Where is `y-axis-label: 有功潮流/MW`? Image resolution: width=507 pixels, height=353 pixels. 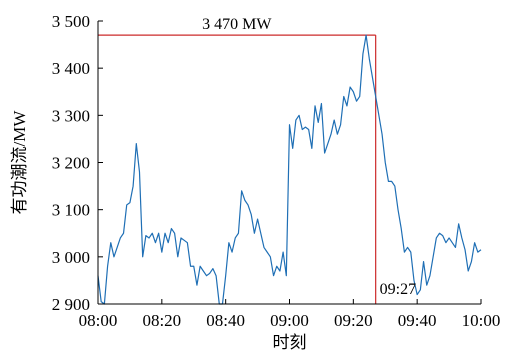
y-axis-label: 有功潮流/MW is located at coordinates (19, 162).